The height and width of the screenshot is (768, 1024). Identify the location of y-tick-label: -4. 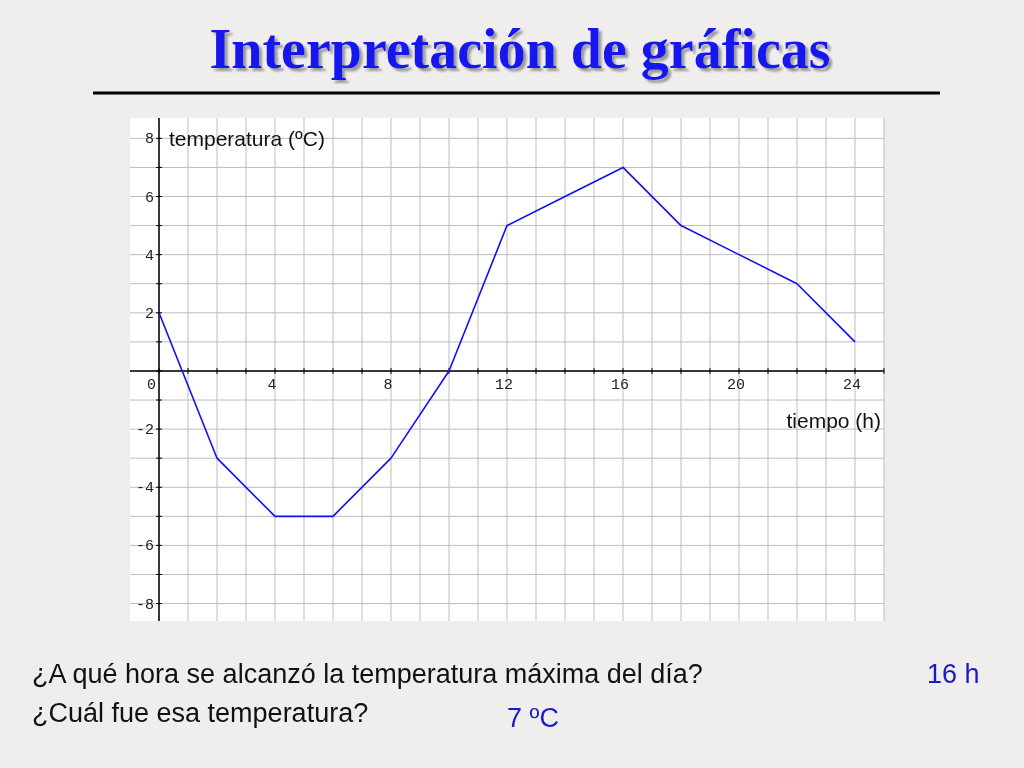
(144, 489).